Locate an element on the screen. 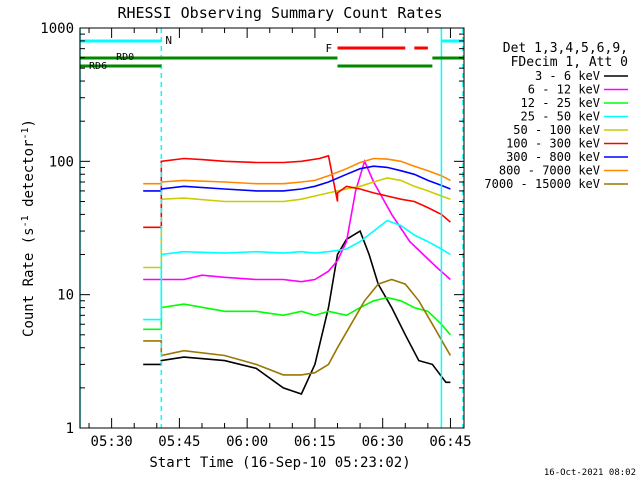 The height and width of the screenshot is (480, 640). chart-title: RHESSI Observing Summary Count Rates is located at coordinates (279, 13).